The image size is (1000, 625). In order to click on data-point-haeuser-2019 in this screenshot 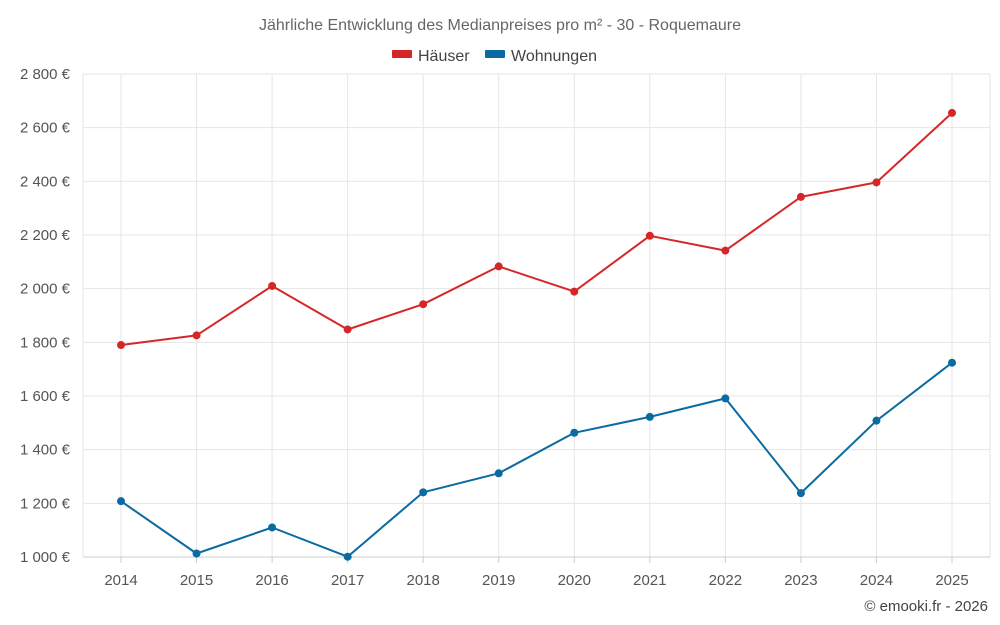, I will do `click(498, 266)`.